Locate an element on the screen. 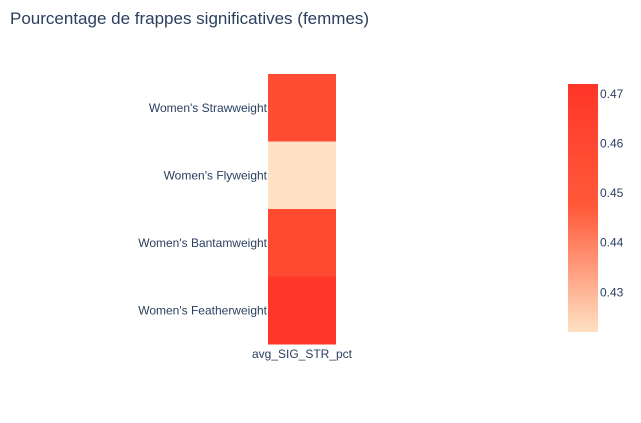 The width and height of the screenshot is (641, 423). colorbar: 0.43 0.44 0.45 0.46 0.47 is located at coordinates (596, 208).